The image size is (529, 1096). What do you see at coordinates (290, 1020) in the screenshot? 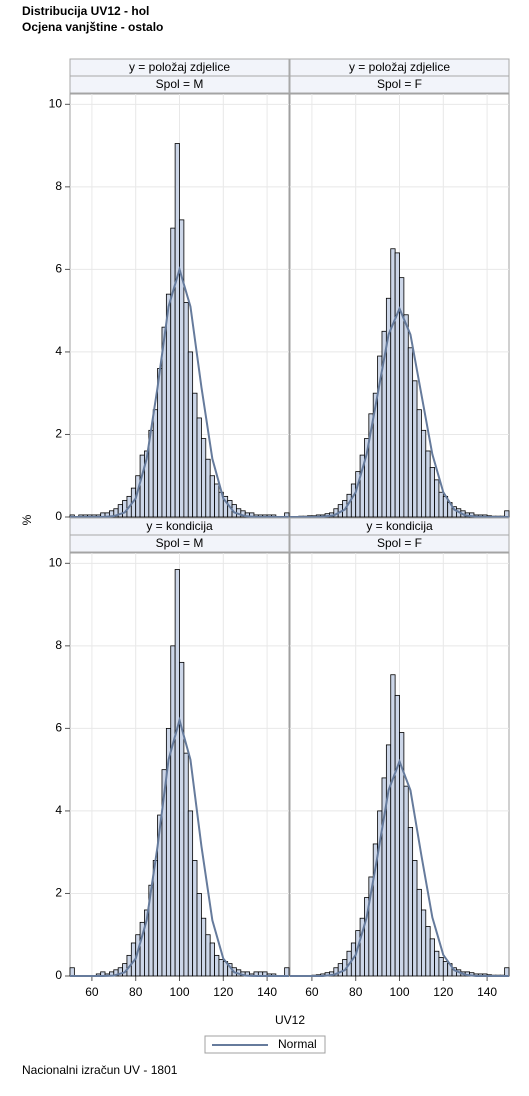
I see `x-axis-label: UV12` at bounding box center [290, 1020].